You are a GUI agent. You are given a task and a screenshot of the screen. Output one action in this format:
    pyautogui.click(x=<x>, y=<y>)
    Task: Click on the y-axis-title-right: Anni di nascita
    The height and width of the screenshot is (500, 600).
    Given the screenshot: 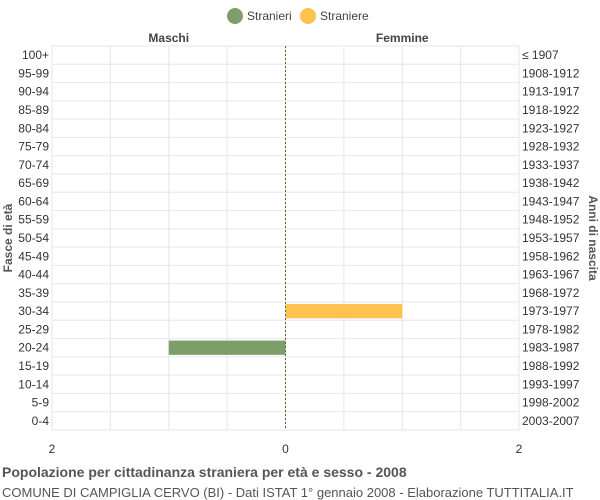 What is the action you would take?
    pyautogui.click(x=593, y=238)
    